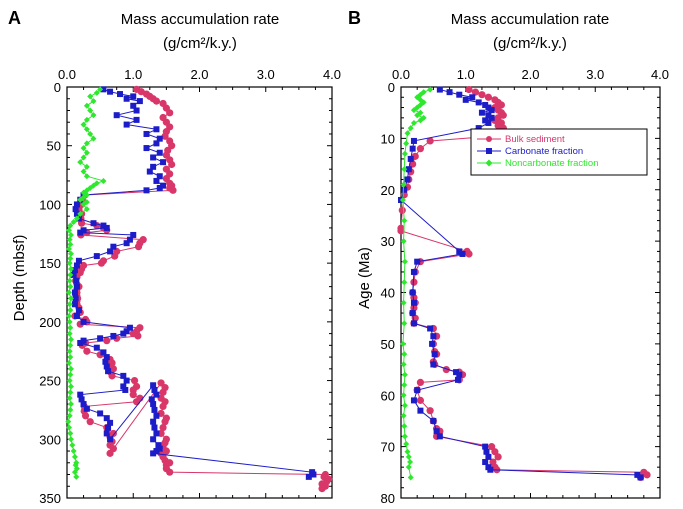 The image size is (683, 509). What do you see at coordinates (86, 283) in the screenshot?
I see `series-line-noncarbonate-a` at bounding box center [86, 283].